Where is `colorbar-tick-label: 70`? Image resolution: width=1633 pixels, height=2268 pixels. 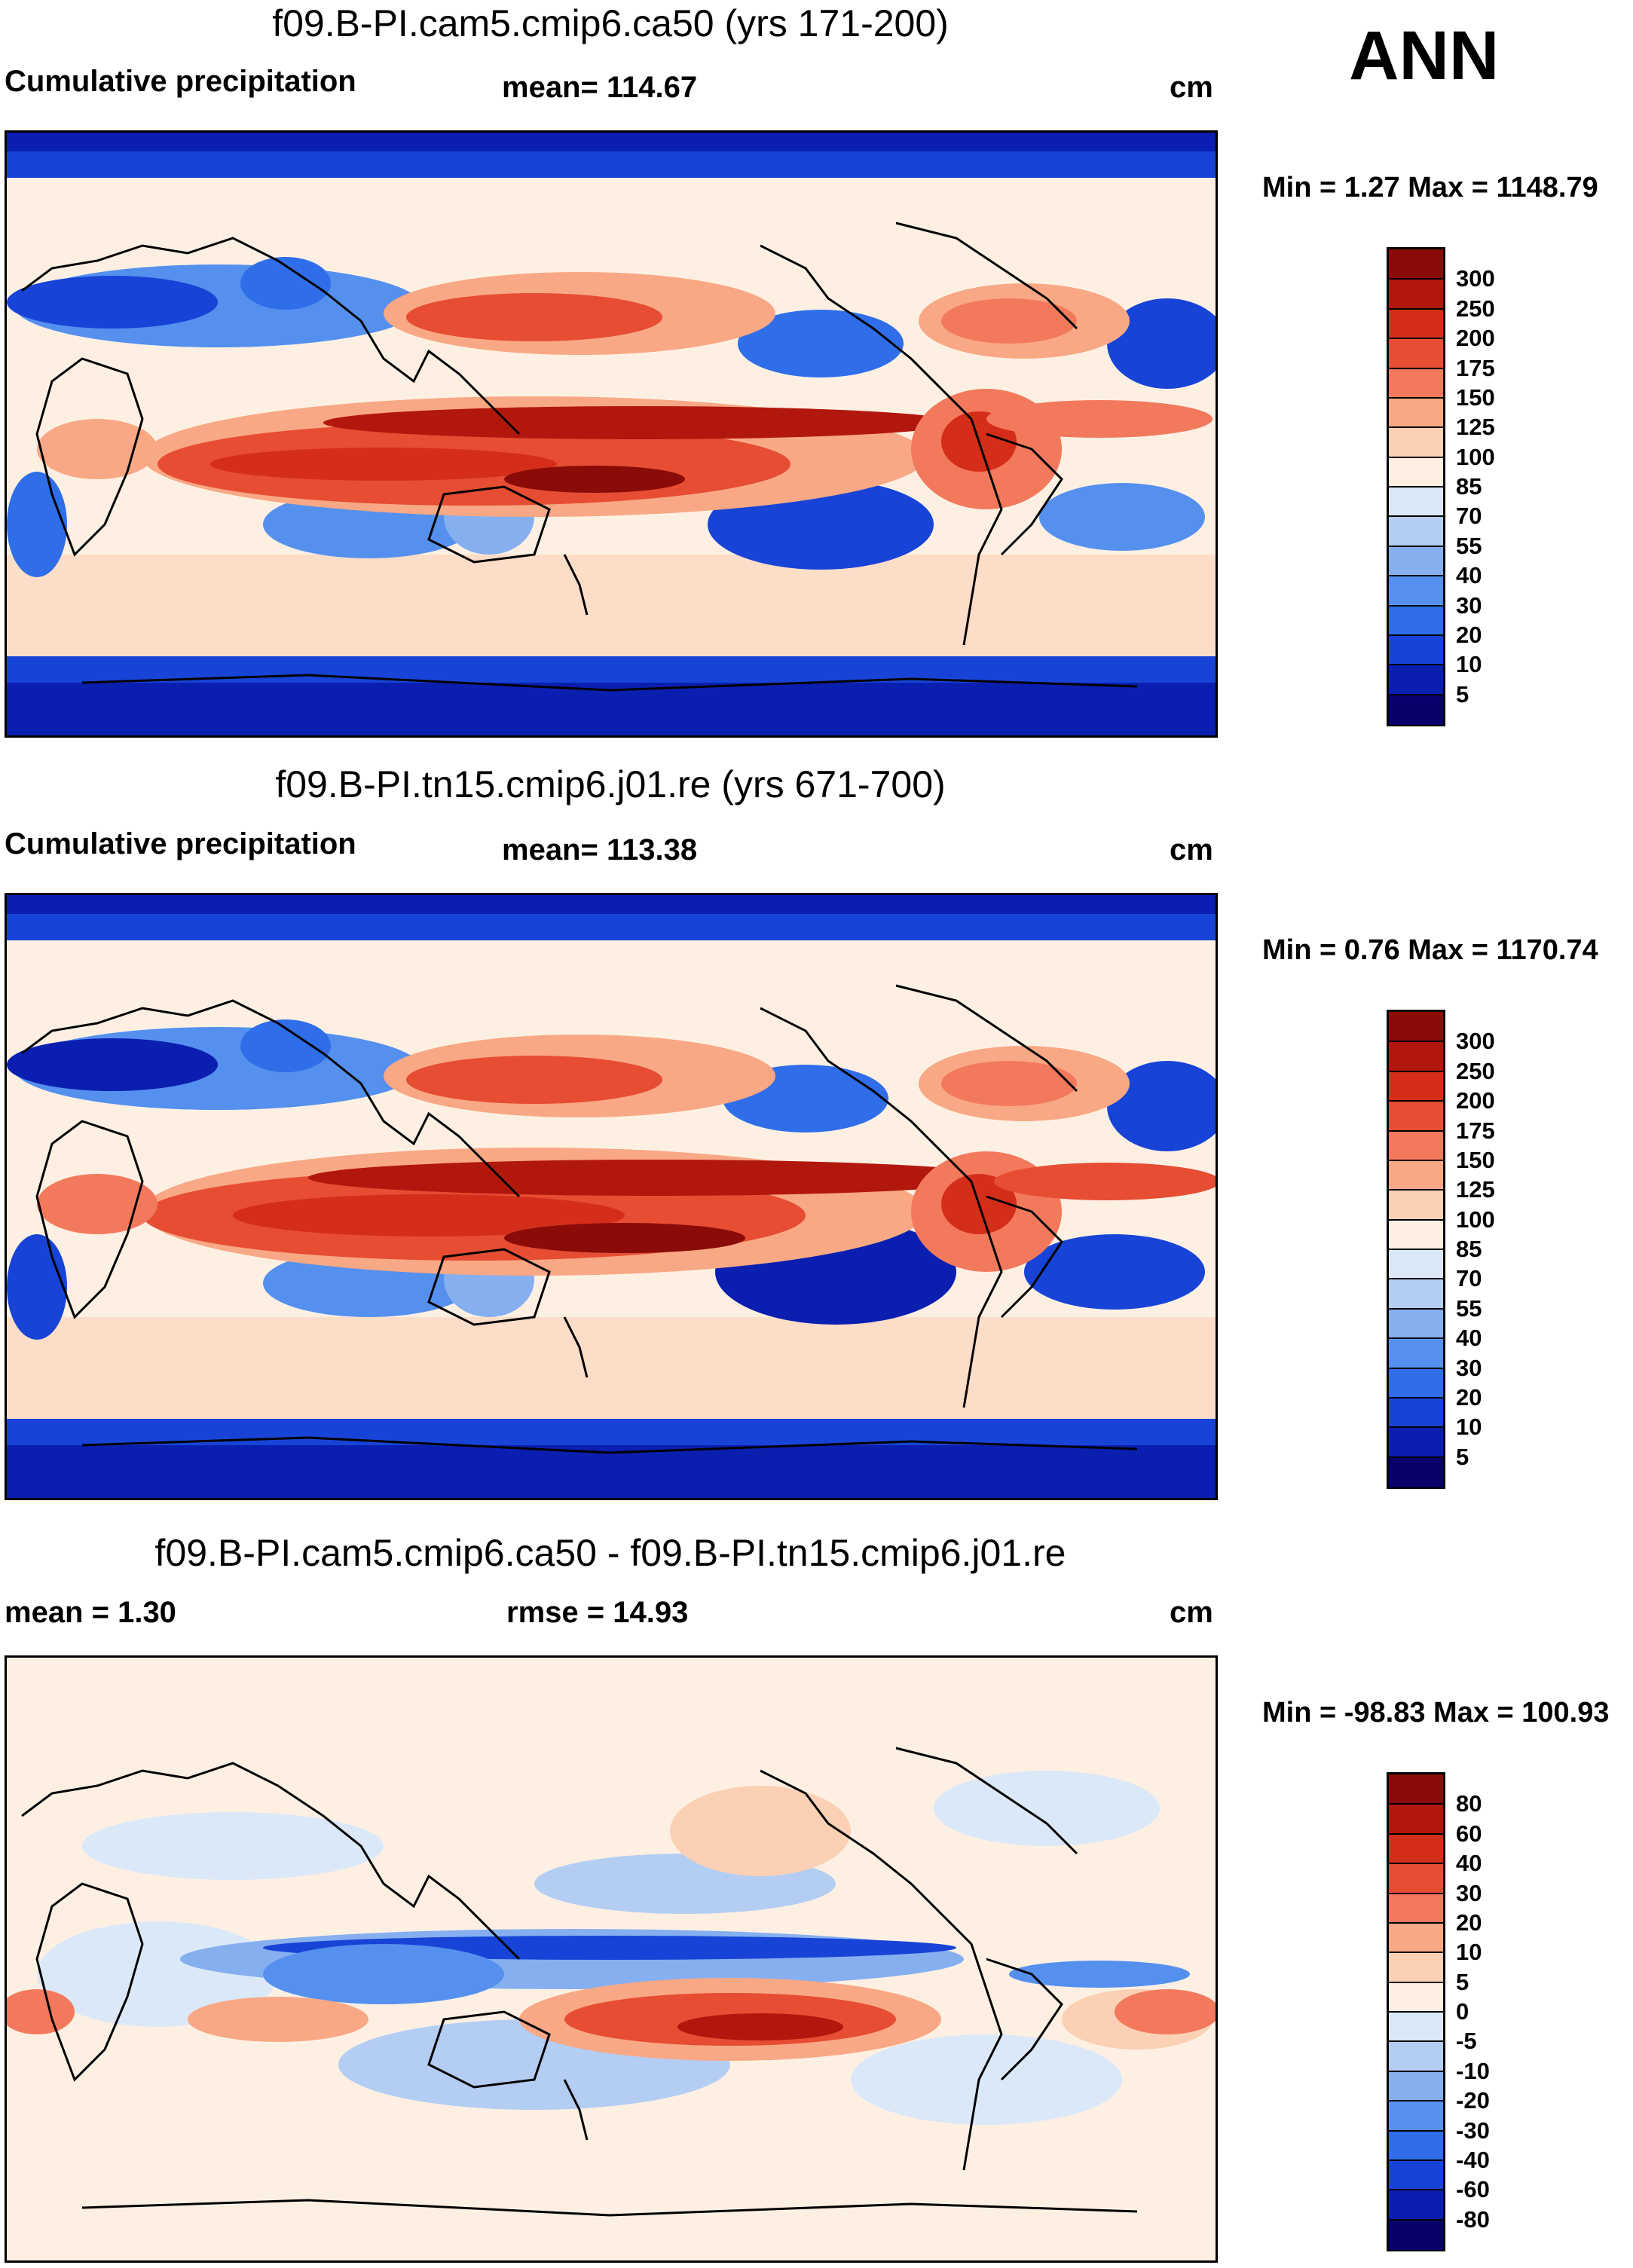 colorbar-tick-label: 70 is located at coordinates (1469, 516).